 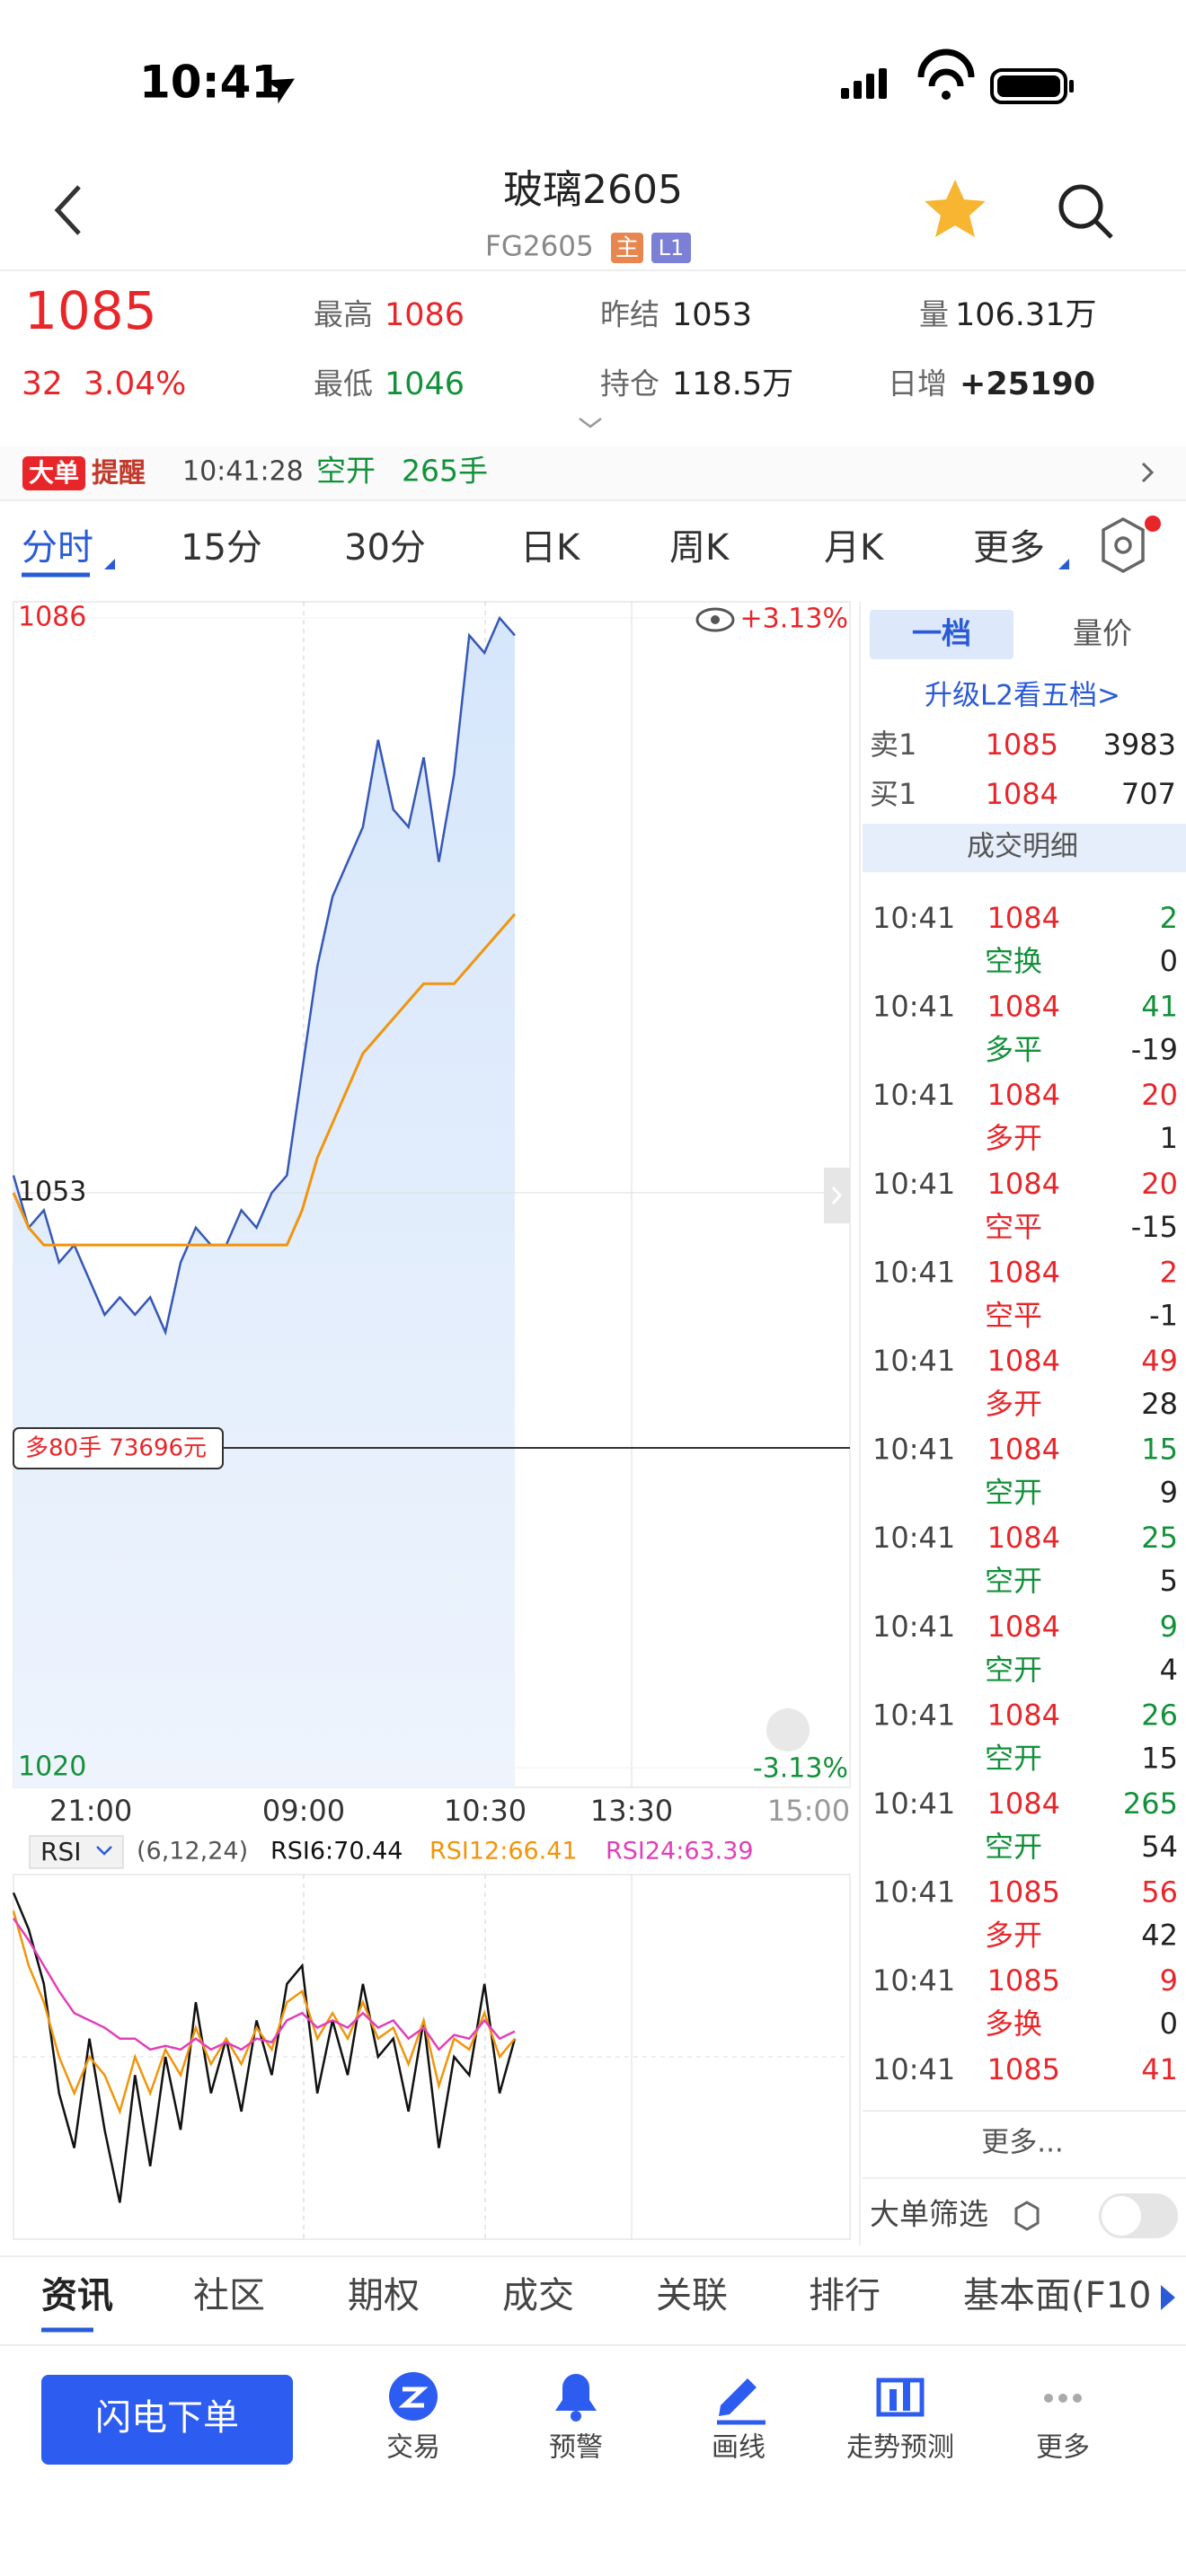 What do you see at coordinates (1013, 1138) in the screenshot?
I see `trade-type: 多开` at bounding box center [1013, 1138].